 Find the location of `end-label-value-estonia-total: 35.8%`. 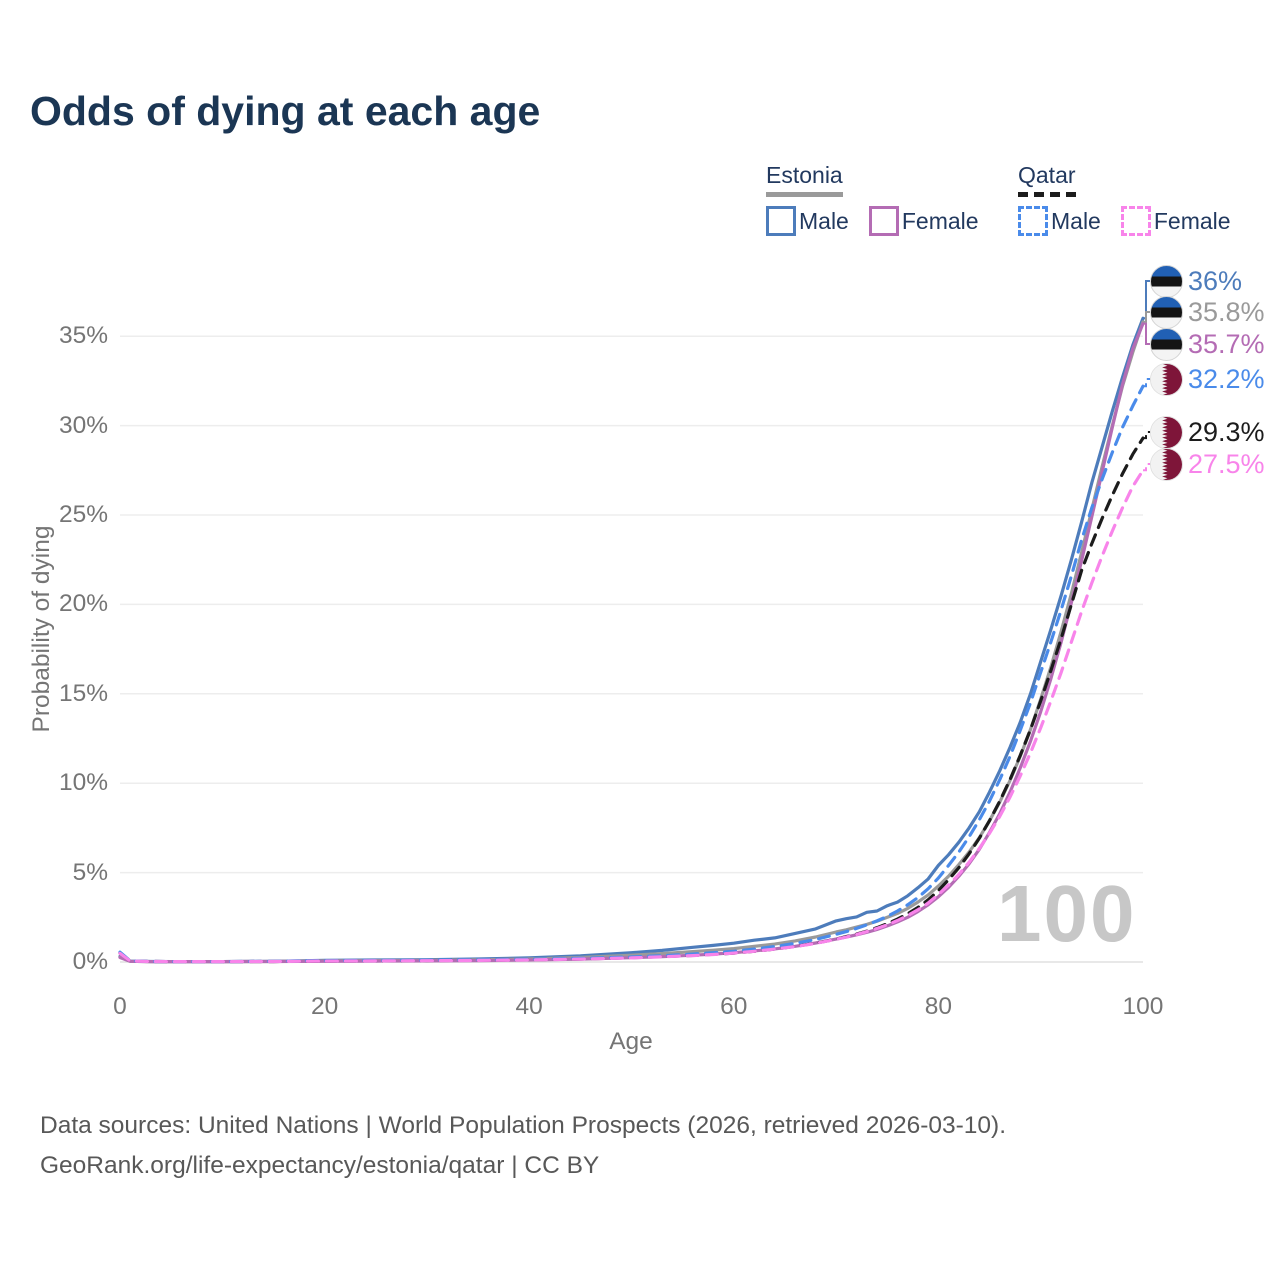

end-label-value-estonia-total: 35.8% is located at coordinates (1226, 312).